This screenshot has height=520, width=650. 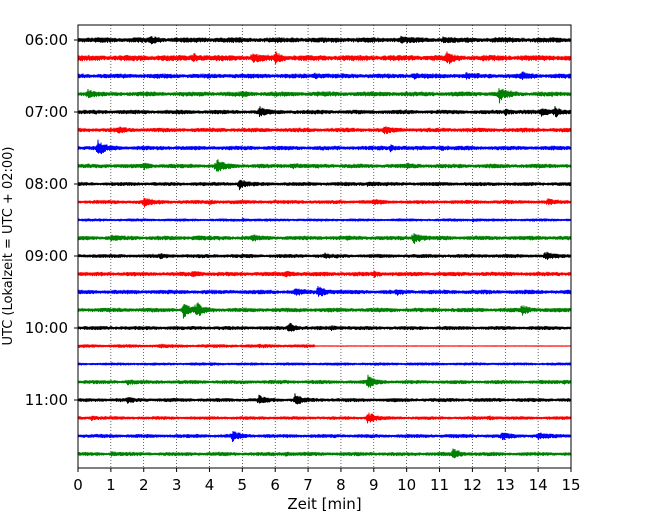 I want to click on y-tick-label: 10:00, so click(x=46, y=328).